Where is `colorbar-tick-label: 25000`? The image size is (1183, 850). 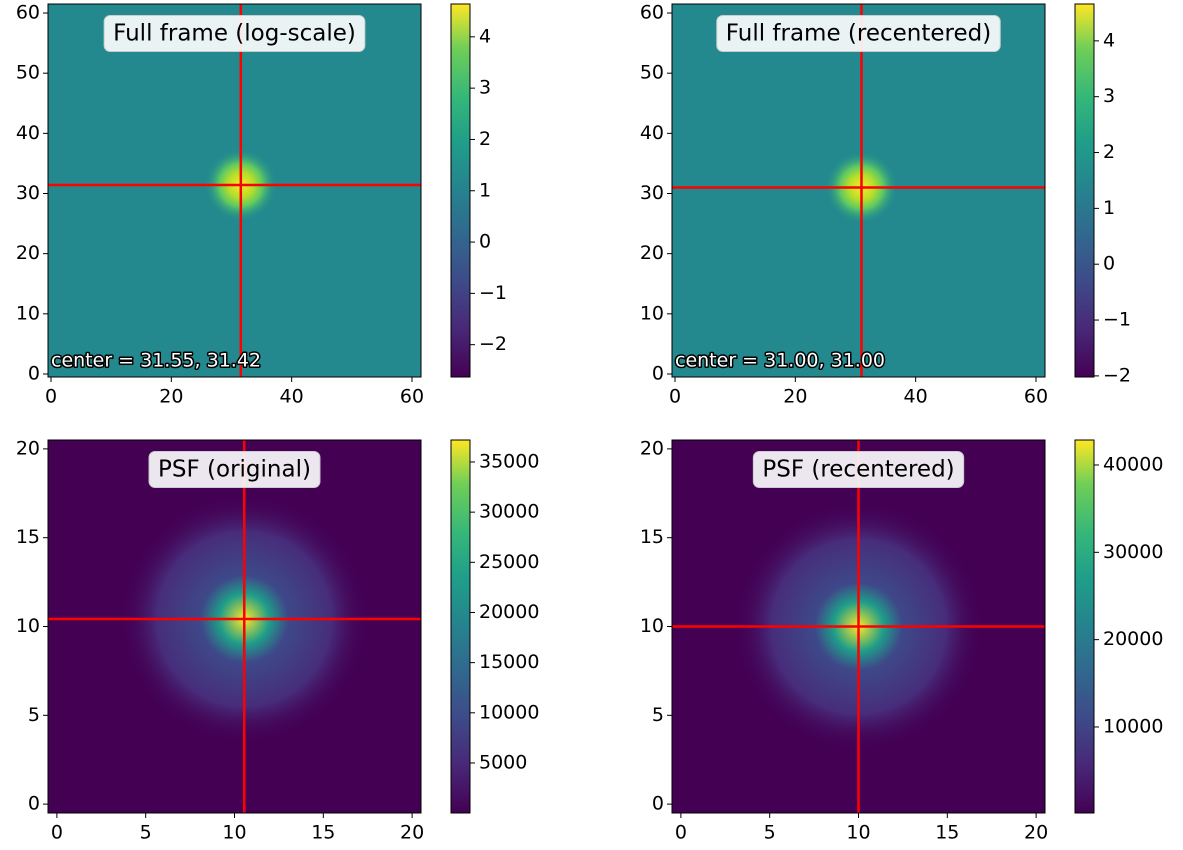 colorbar-tick-label: 25000 is located at coordinates (509, 562).